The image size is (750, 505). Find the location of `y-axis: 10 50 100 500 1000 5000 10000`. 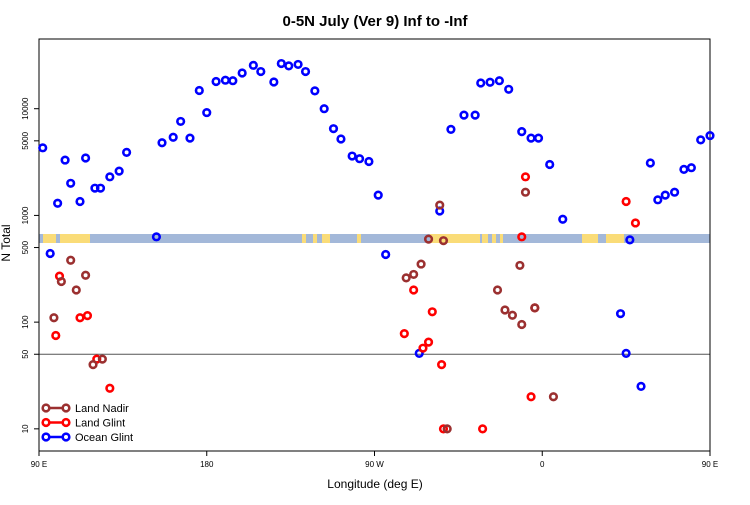

y-axis: 10 50 100 500 1000 5000 10000 is located at coordinates (30, 265).